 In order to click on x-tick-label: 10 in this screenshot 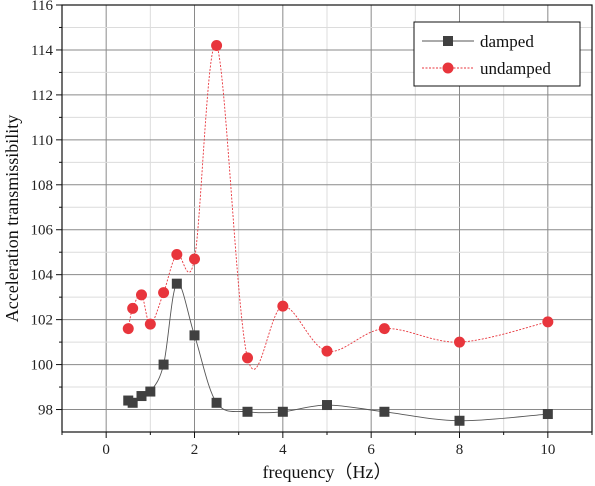, I will do `click(547, 450)`.